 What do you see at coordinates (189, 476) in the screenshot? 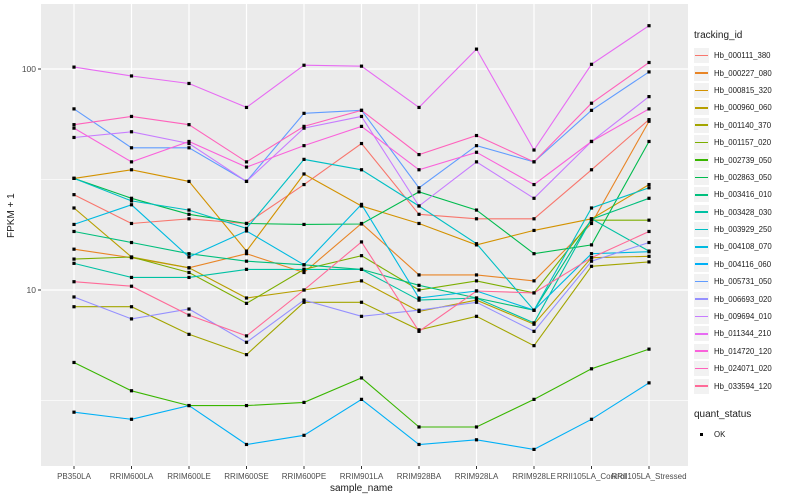
I see `x-tick-label: RRIM600LE` at bounding box center [189, 476].